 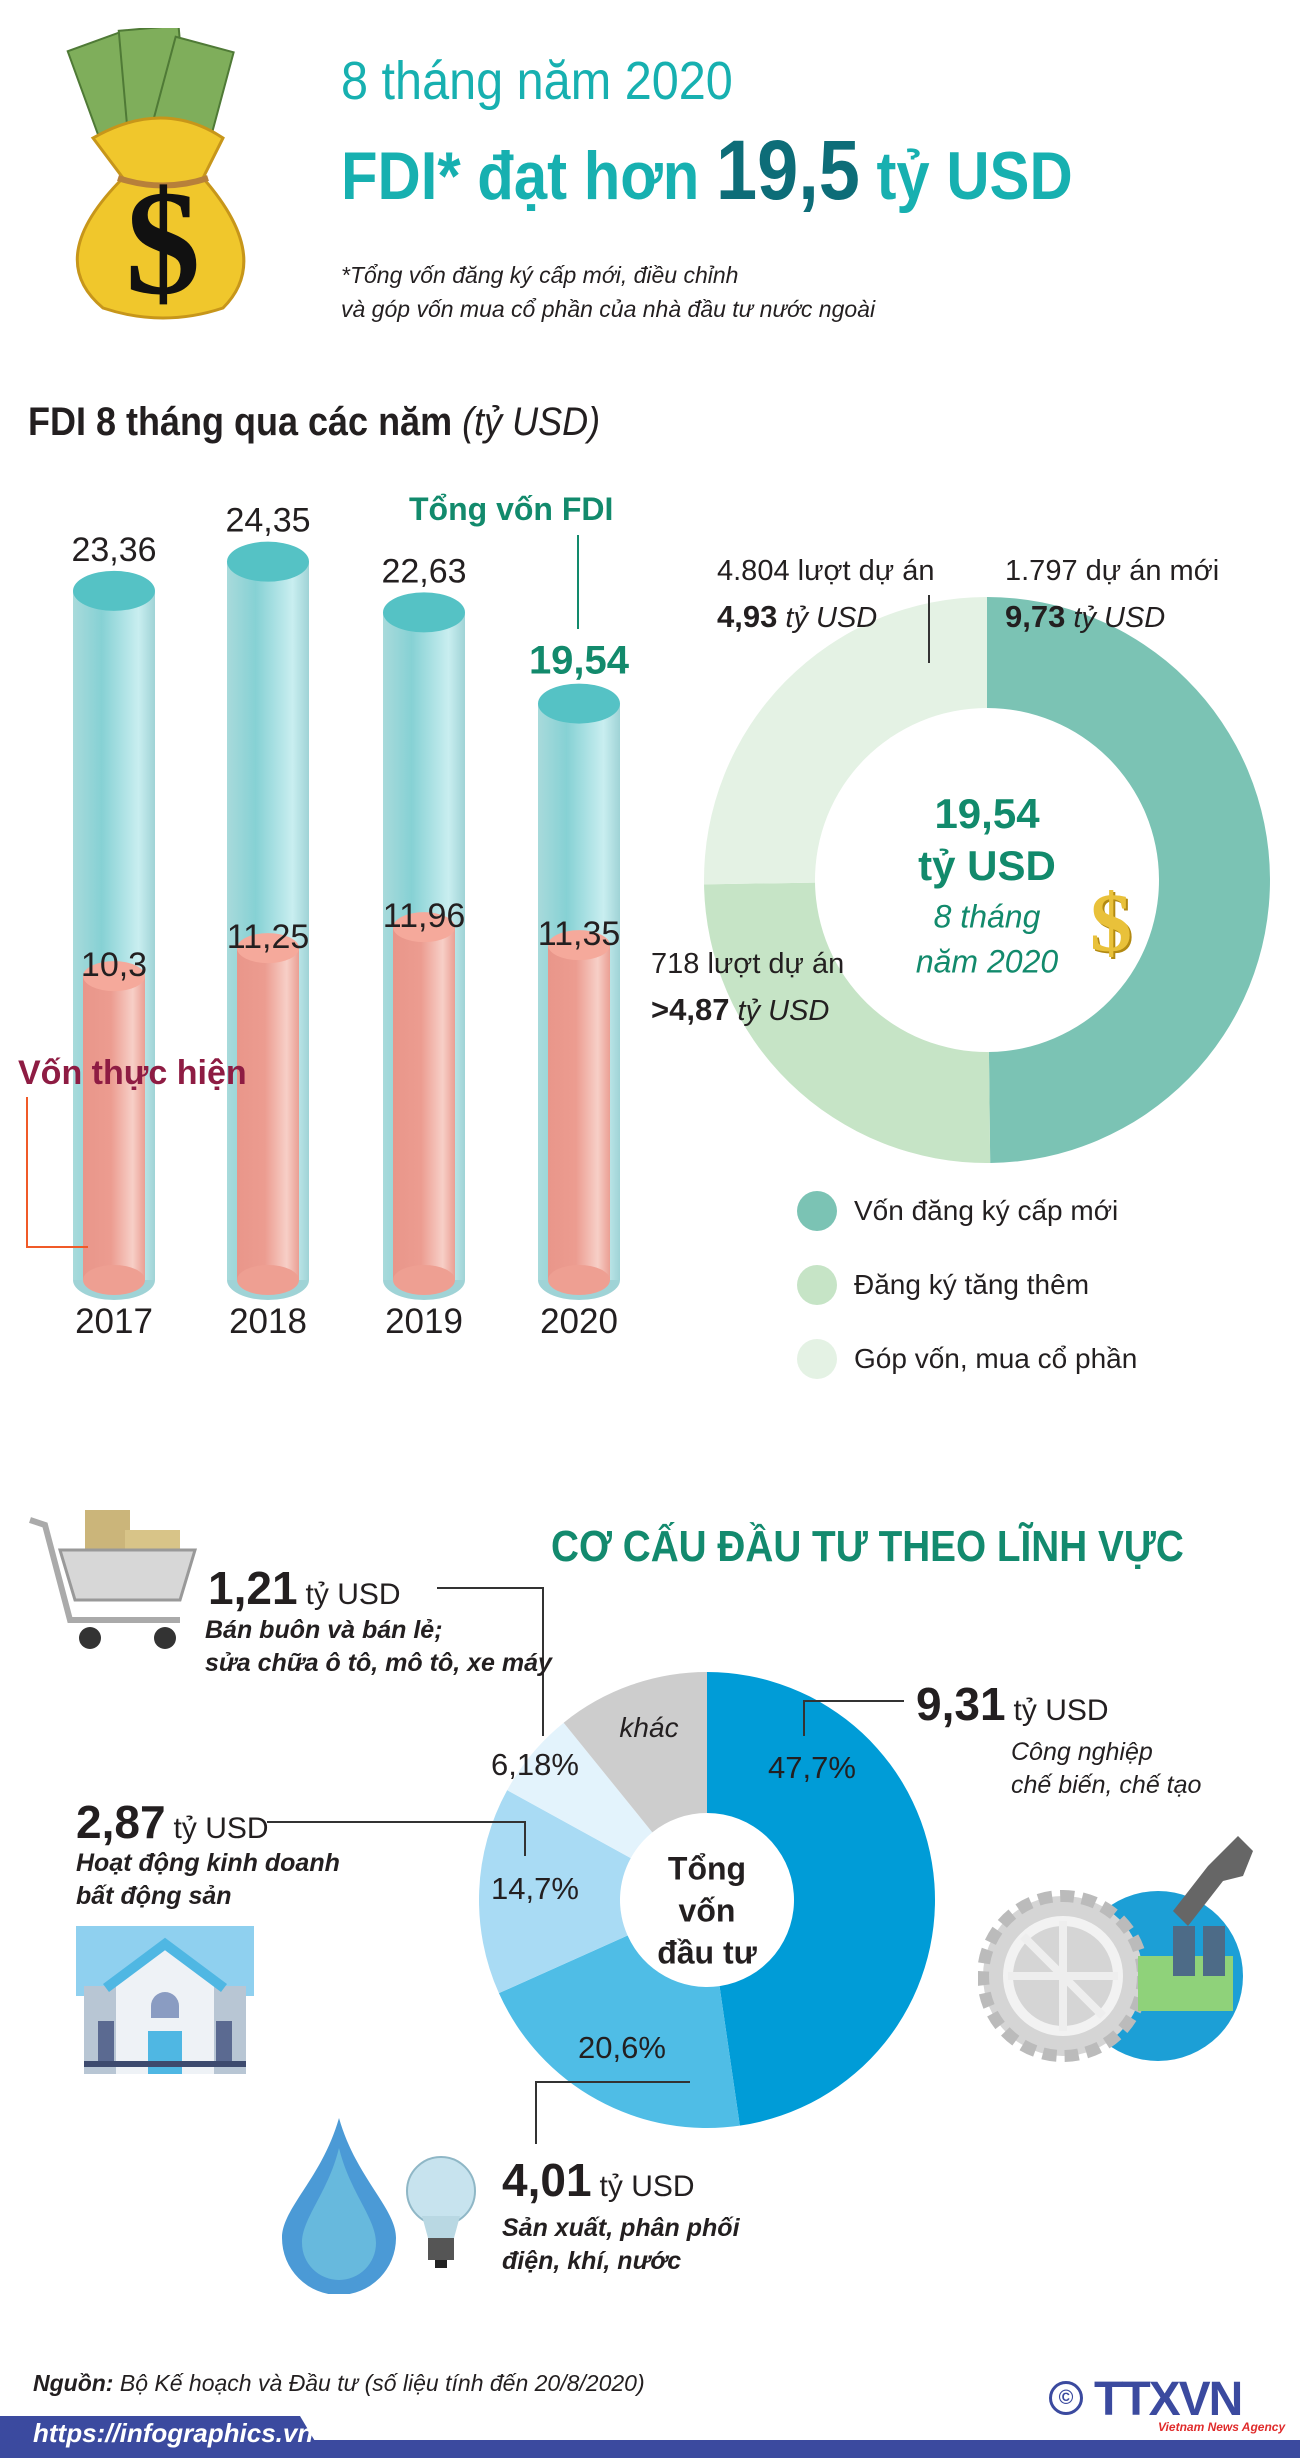 I want to click on amount-value: 4,01, so click(x=547, y=2180).